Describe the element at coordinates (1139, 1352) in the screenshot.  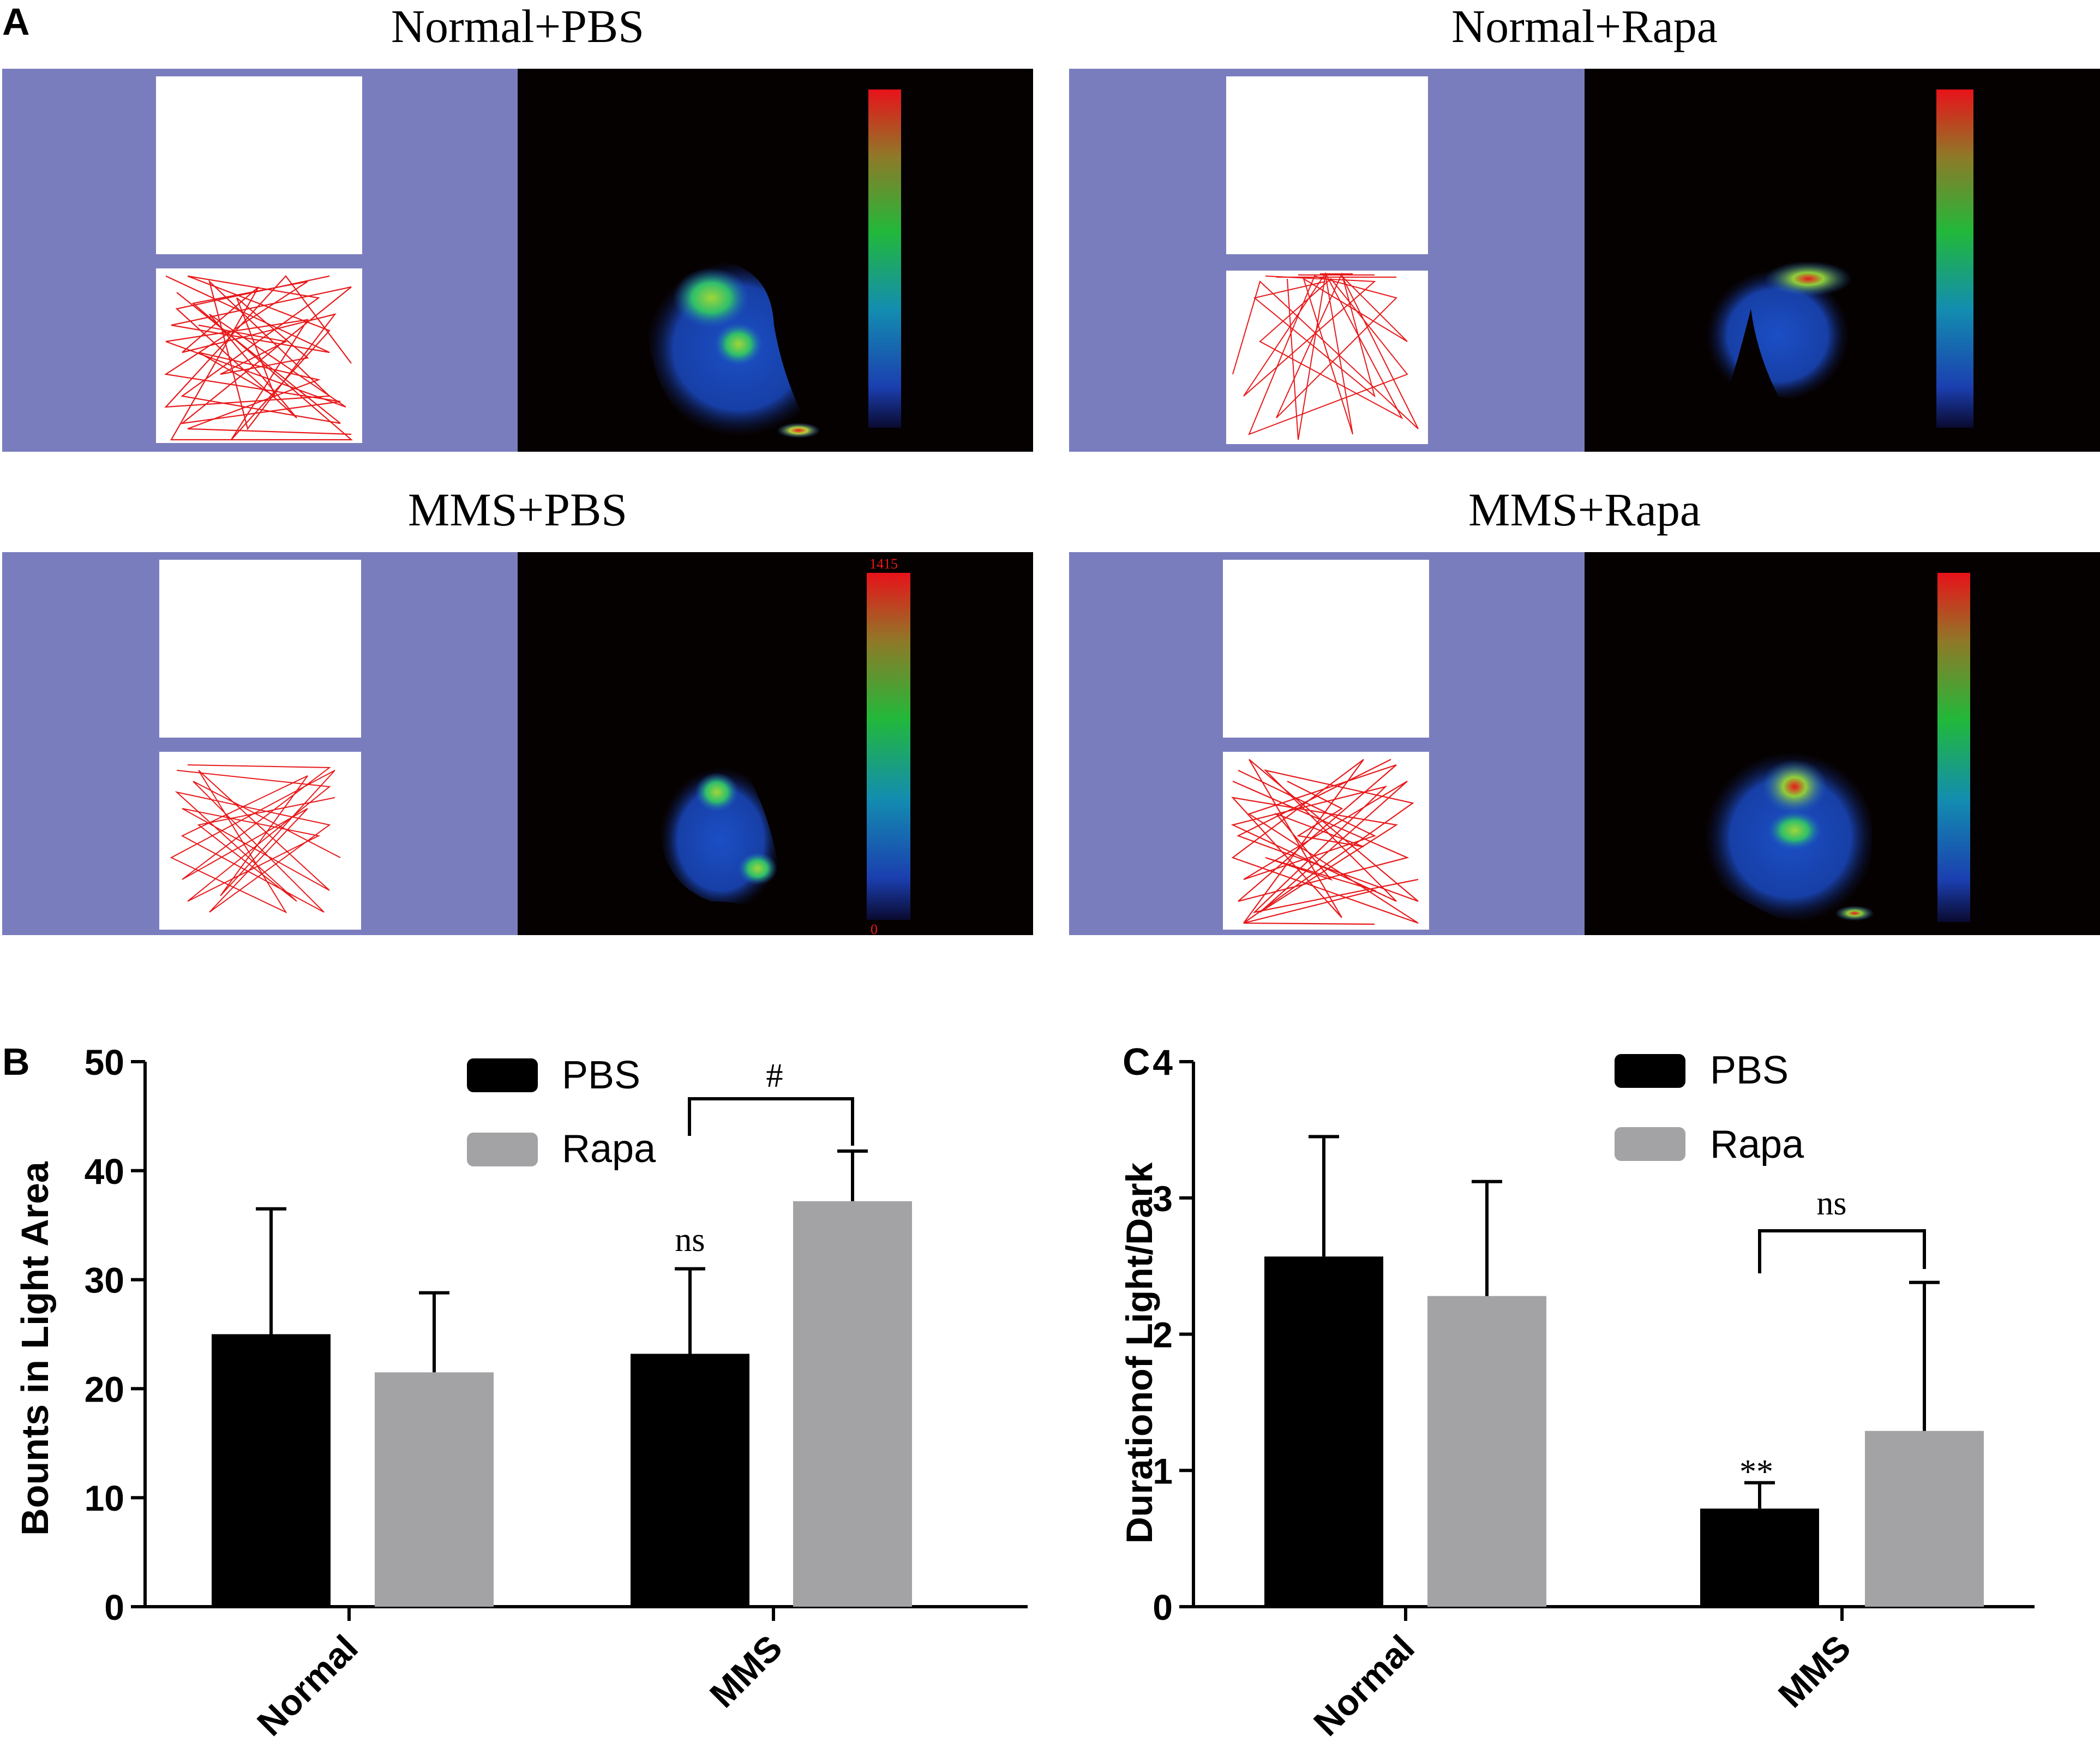
I see `y-axis-label: Durationof Light/Dark` at that location.